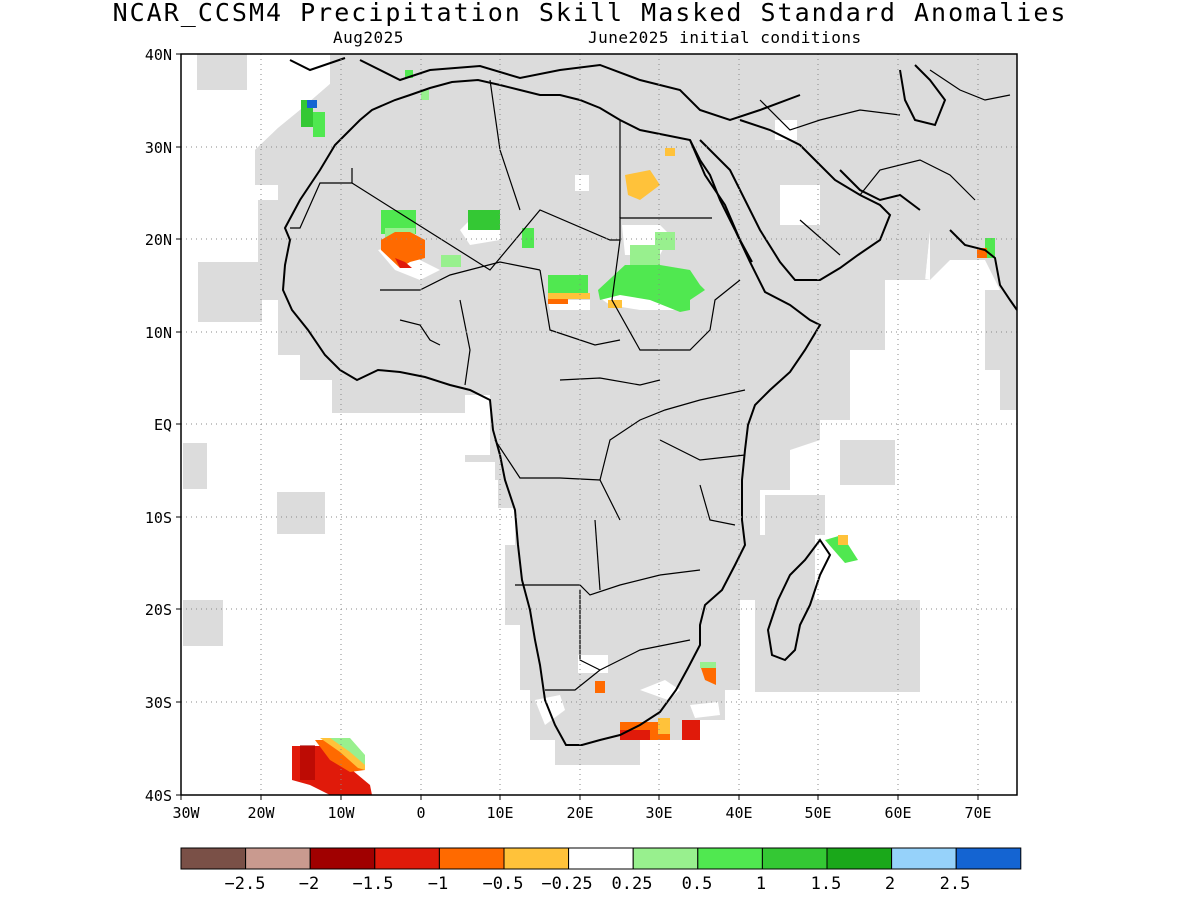  I want to click on lat-label: 10N, so click(158, 333).